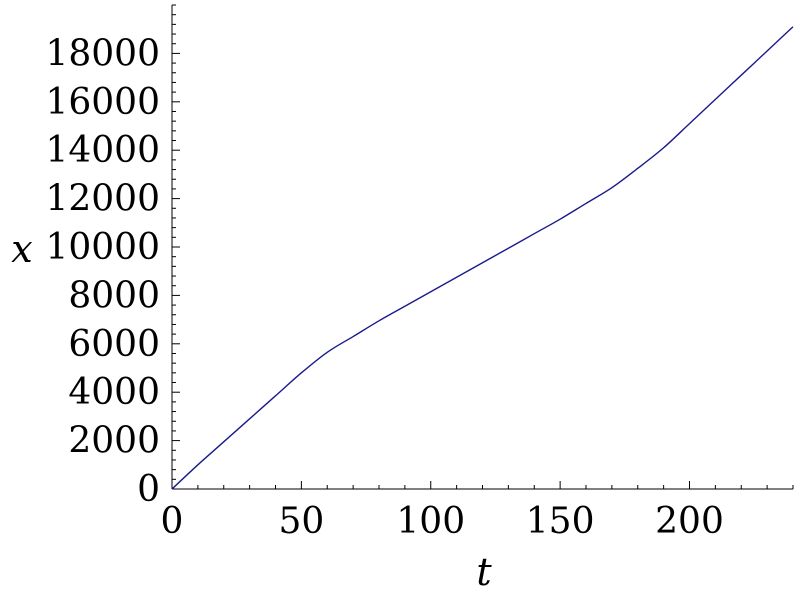  Describe the element at coordinates (102, 53) in the screenshot. I see `y-tick-label: 18000` at that location.